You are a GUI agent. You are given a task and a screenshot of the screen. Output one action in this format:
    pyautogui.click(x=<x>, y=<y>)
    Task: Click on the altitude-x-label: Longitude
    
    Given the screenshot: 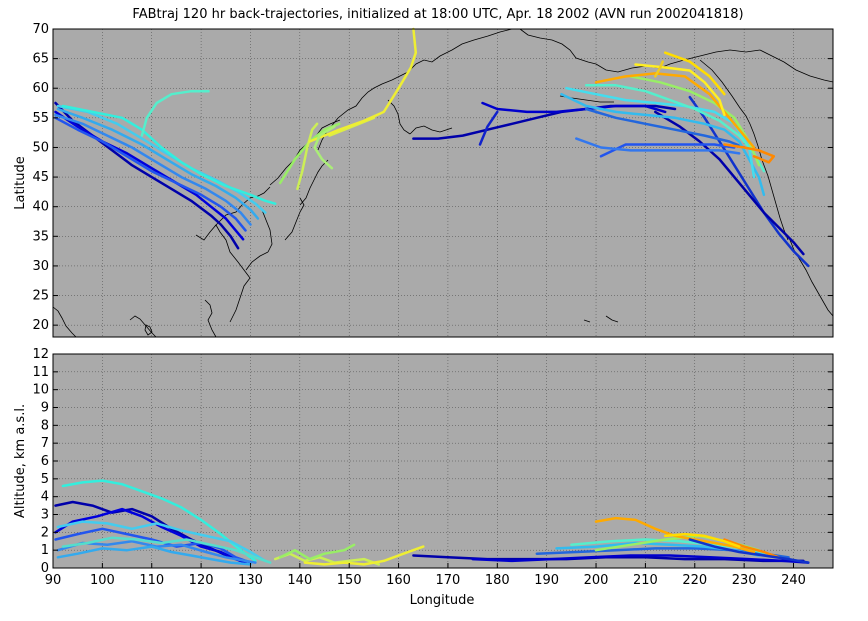 What is the action you would take?
    pyautogui.click(x=442, y=600)
    